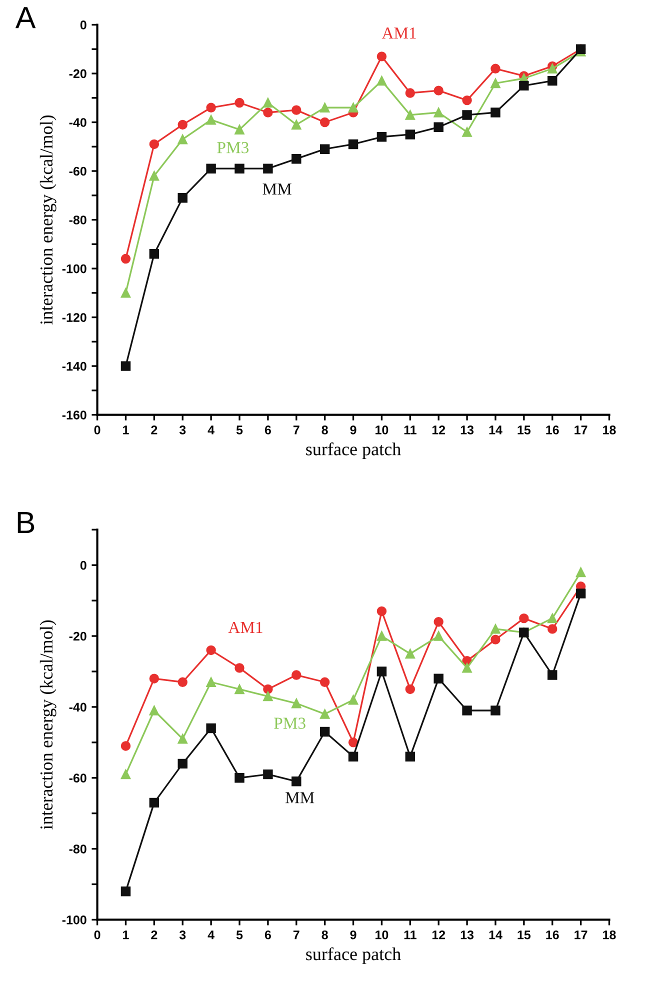  Describe the element at coordinates (211, 935) in the screenshot. I see `x-tick-label: 4` at that location.